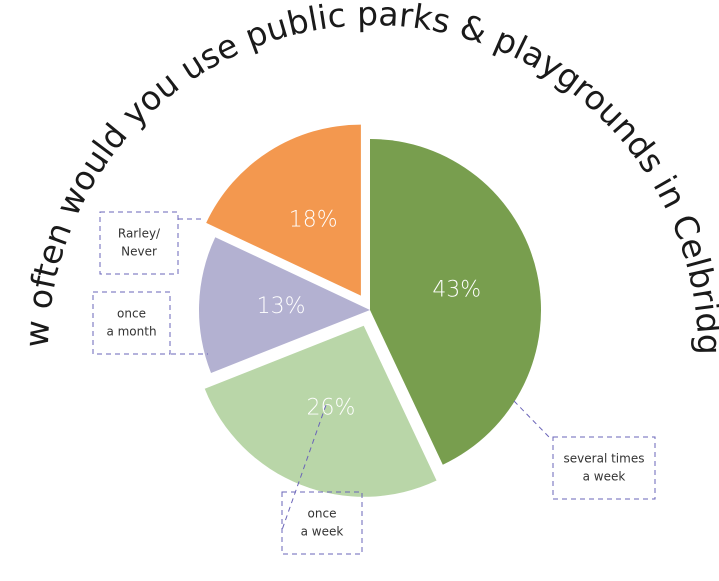  I want to click on callout-box-rarley-never, so click(139, 243).